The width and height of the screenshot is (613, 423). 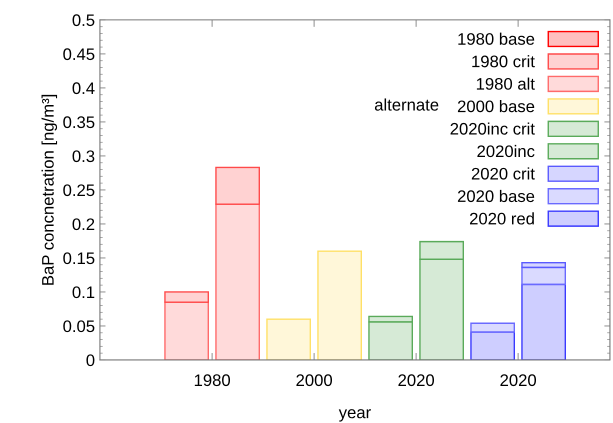 I want to click on legend-label: 2020inc crit, so click(x=492, y=128).